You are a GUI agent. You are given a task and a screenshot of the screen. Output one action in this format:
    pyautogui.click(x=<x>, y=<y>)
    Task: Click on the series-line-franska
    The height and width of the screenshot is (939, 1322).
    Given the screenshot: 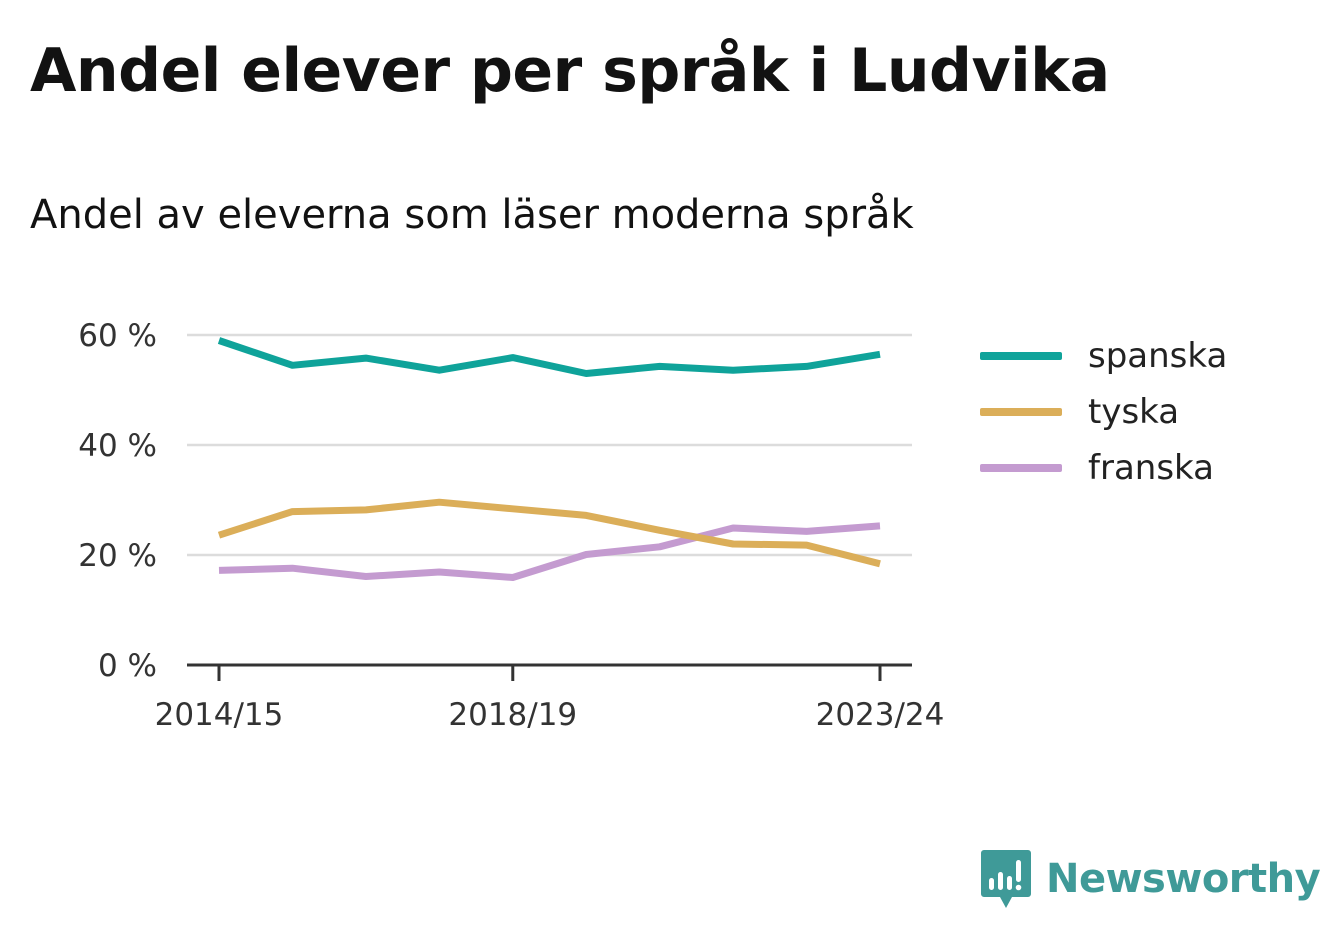 What is the action you would take?
    pyautogui.click(x=549, y=551)
    